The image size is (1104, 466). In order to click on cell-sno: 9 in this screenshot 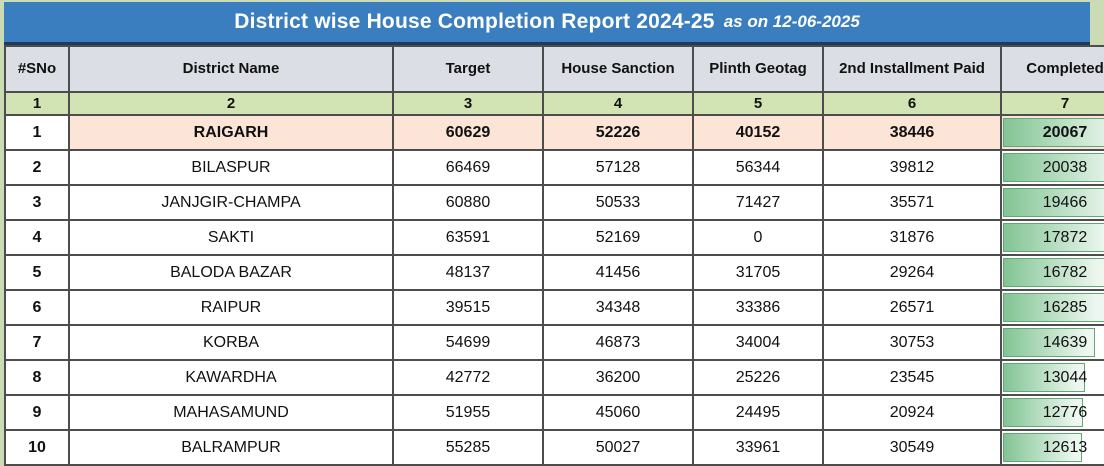, I will do `click(37, 412)`.